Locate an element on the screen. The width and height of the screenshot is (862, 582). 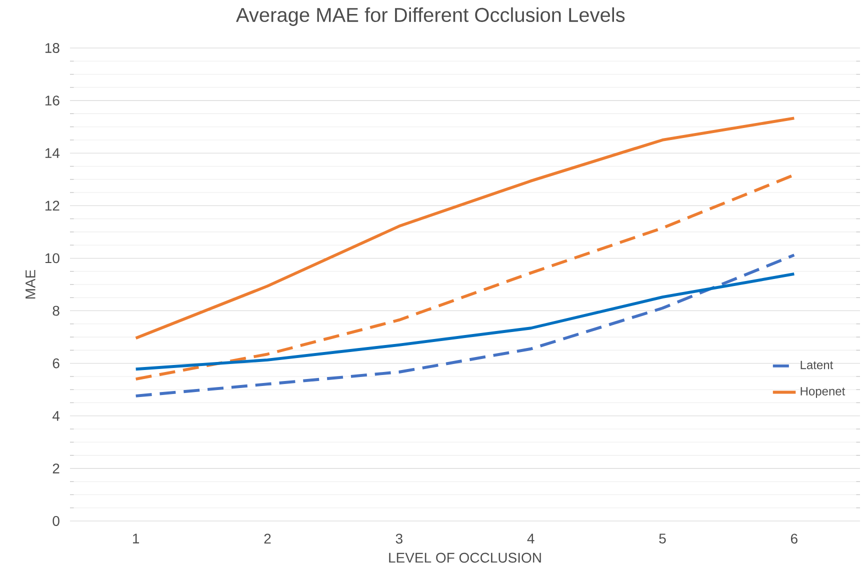
y-axis-title: MAE is located at coordinates (31, 284).